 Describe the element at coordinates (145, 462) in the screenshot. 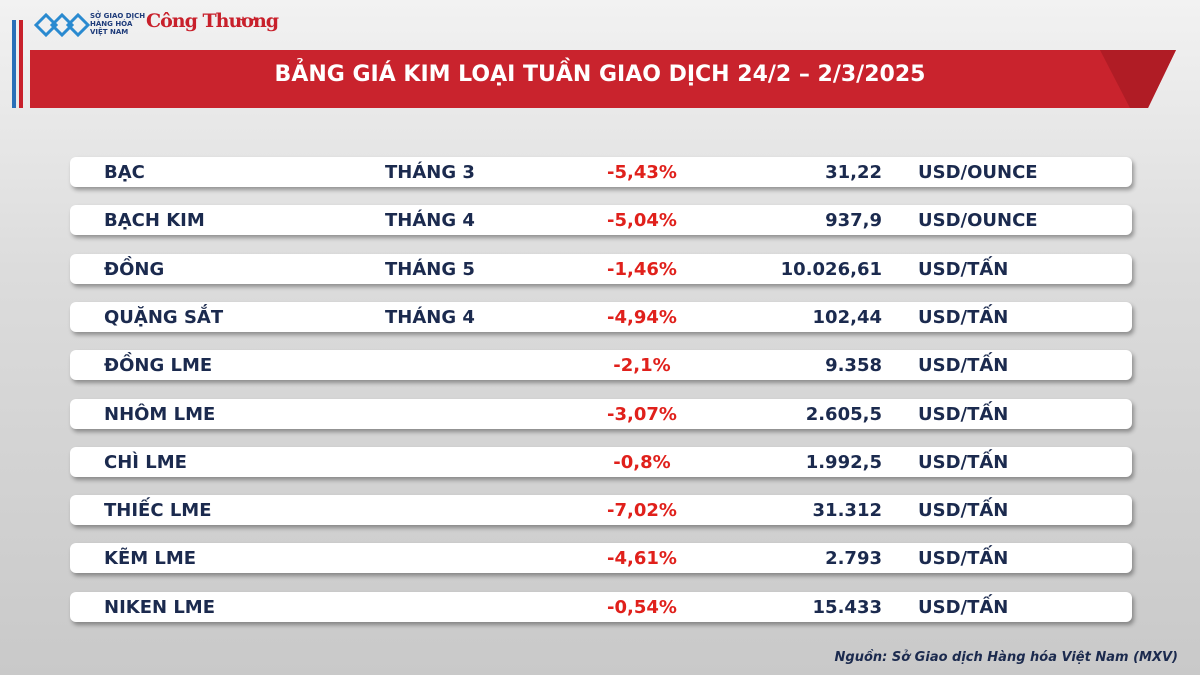

I see `name-cell: CHÌ LME` at that location.